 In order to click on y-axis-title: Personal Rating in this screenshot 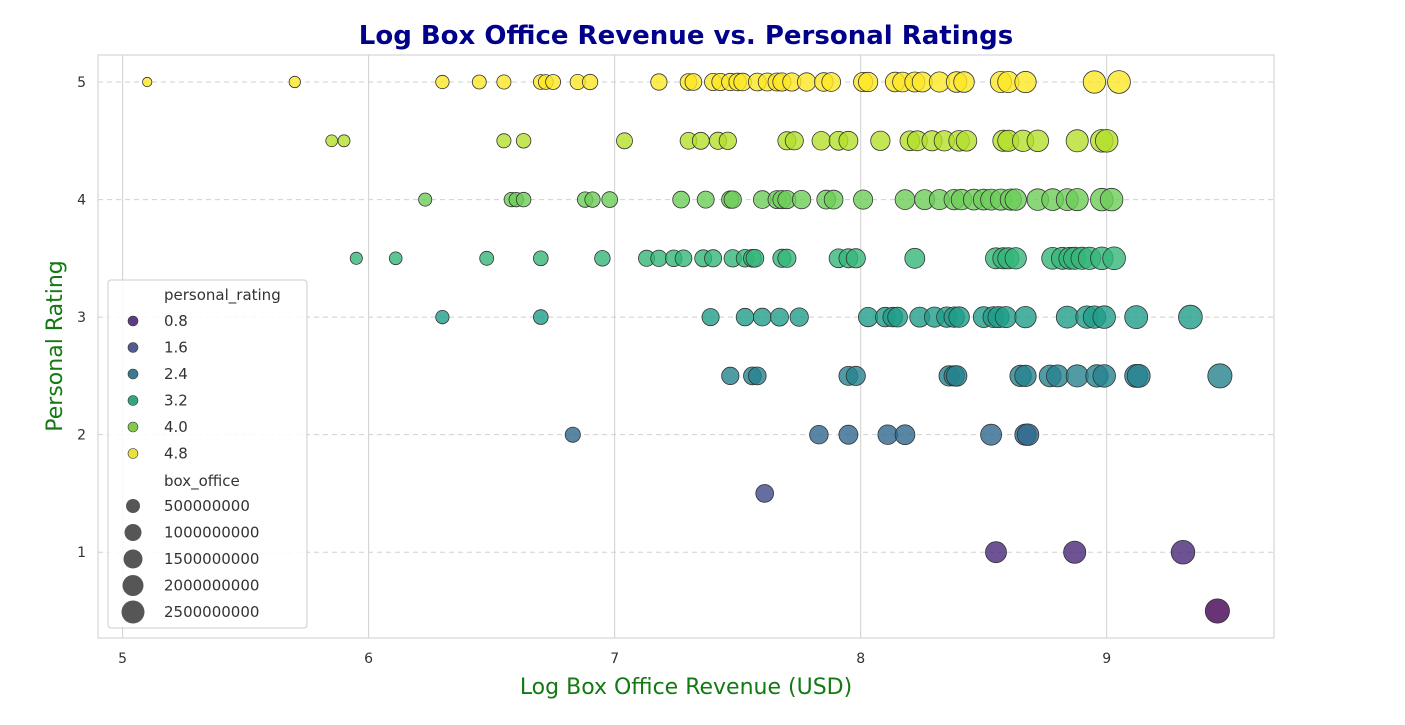, I will do `click(55, 345)`.